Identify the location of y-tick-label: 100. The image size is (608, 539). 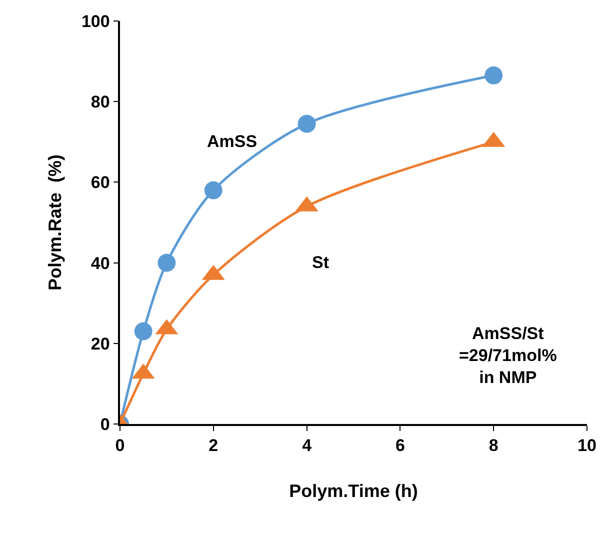
(95, 21).